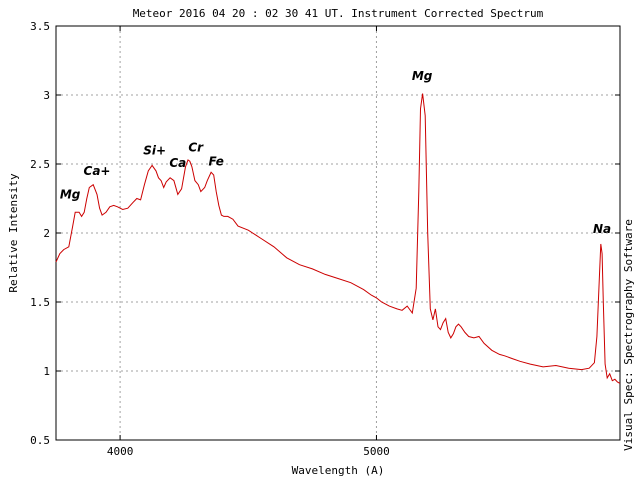  I want to click on peak-label: Fe, so click(216, 161).